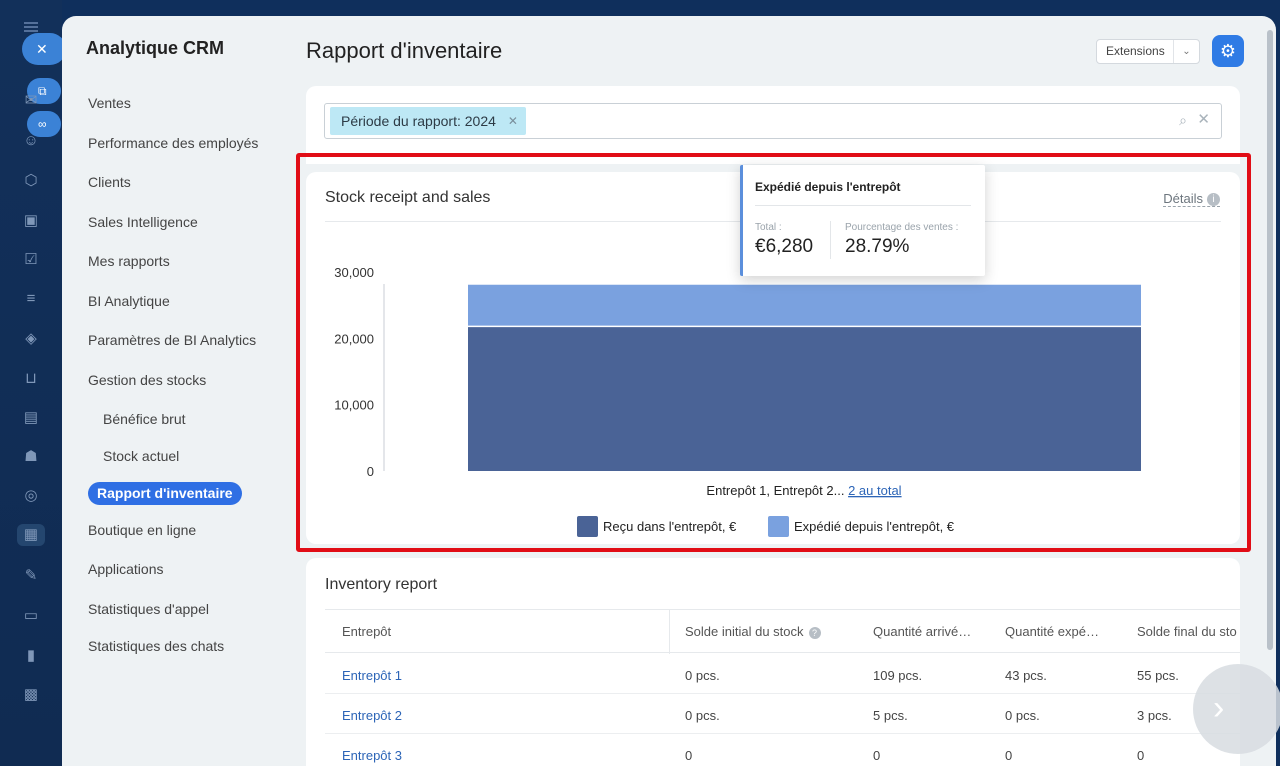  What do you see at coordinates (148, 609) in the screenshot?
I see `sidebar-item-call-stats: Statistiques d'appel` at bounding box center [148, 609].